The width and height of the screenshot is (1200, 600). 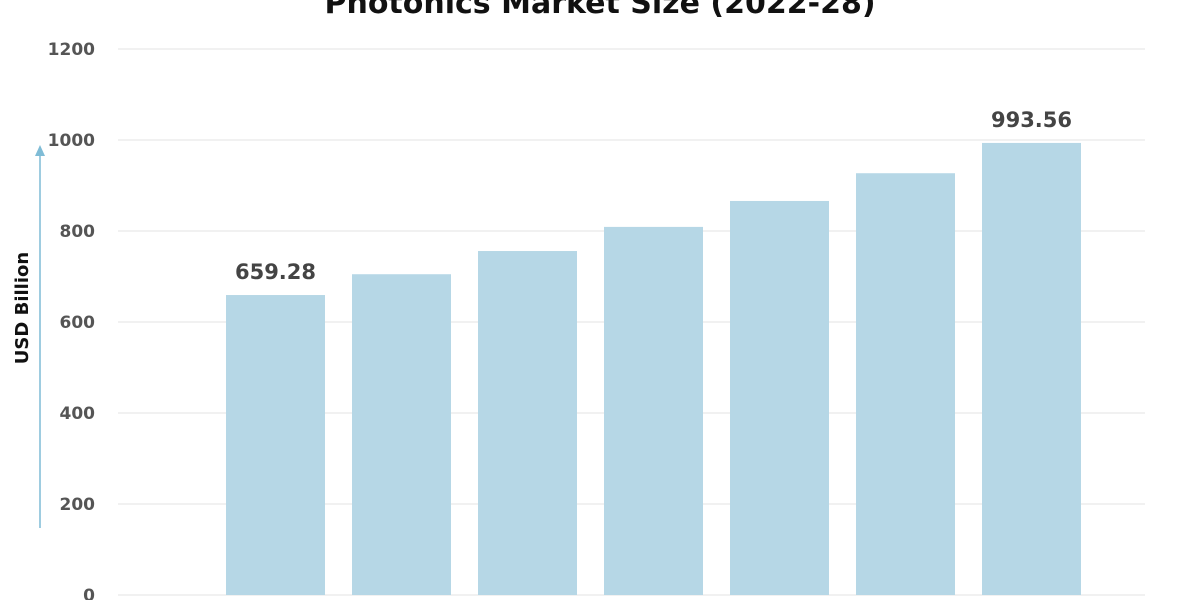 What do you see at coordinates (275, 272) in the screenshot?
I see `data-label: 659.28` at bounding box center [275, 272].